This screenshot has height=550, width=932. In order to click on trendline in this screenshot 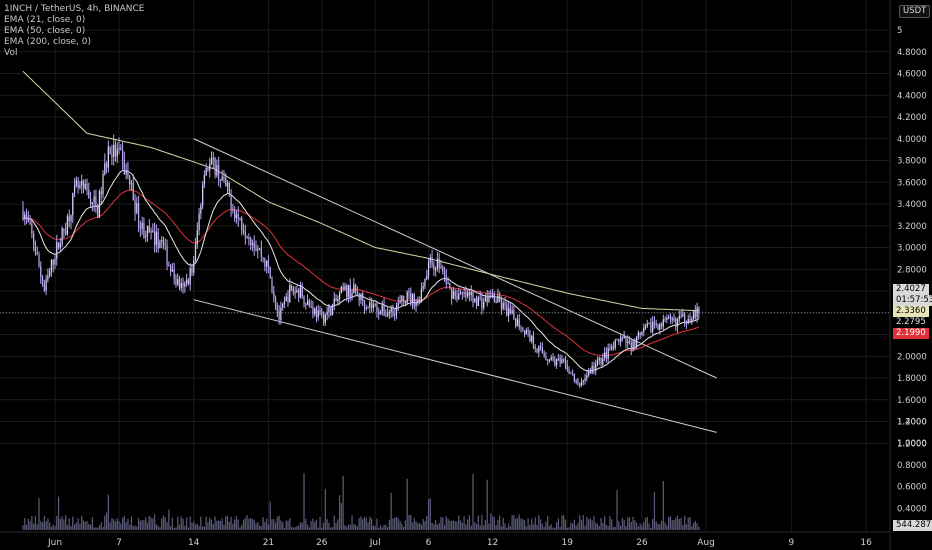, I will do `click(455, 366)`.